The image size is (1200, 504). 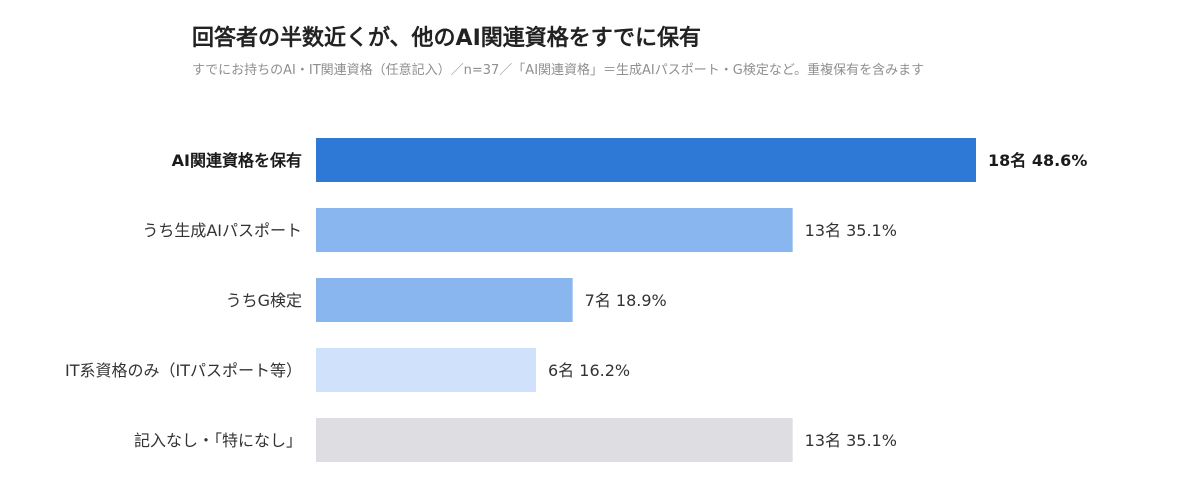 I want to click on value-label-2: 7名 18.9%, so click(x=626, y=300).